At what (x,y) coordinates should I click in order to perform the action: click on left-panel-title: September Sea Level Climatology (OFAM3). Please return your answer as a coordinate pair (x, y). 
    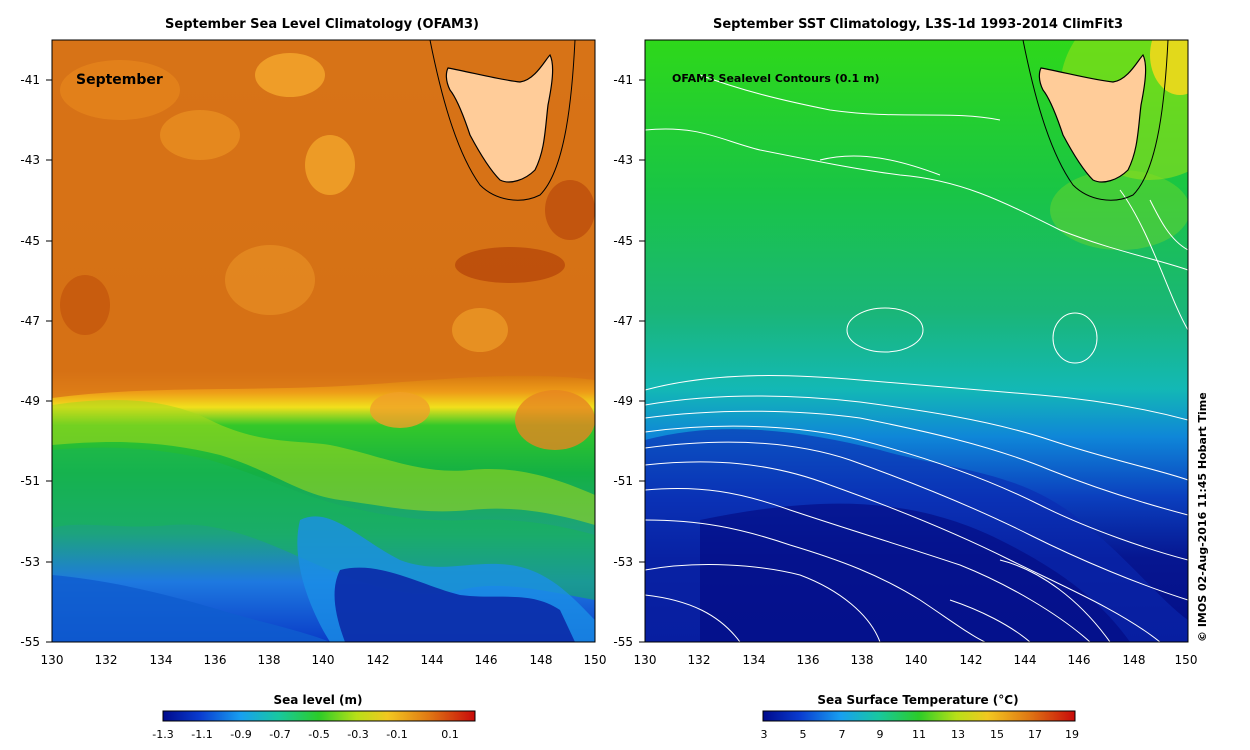
    Looking at the image, I should click on (322, 24).